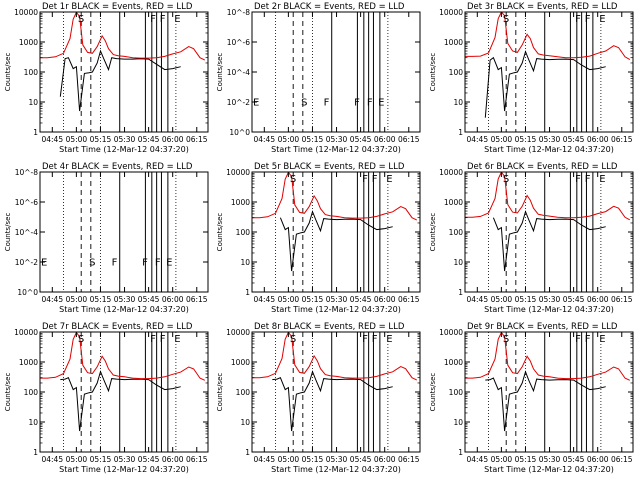  What do you see at coordinates (117, 327) in the screenshot?
I see `chart-title: Det 7r BLACK = Events, RED = LLD` at bounding box center [117, 327].